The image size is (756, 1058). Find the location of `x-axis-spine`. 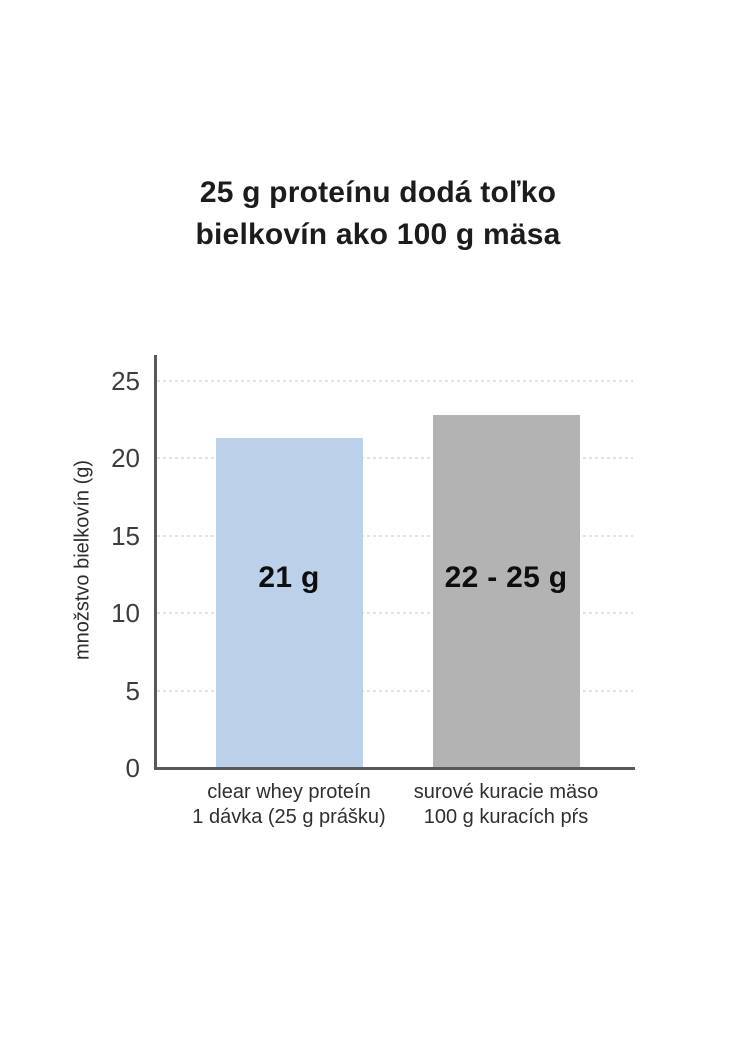

x-axis-spine is located at coordinates (394, 768).